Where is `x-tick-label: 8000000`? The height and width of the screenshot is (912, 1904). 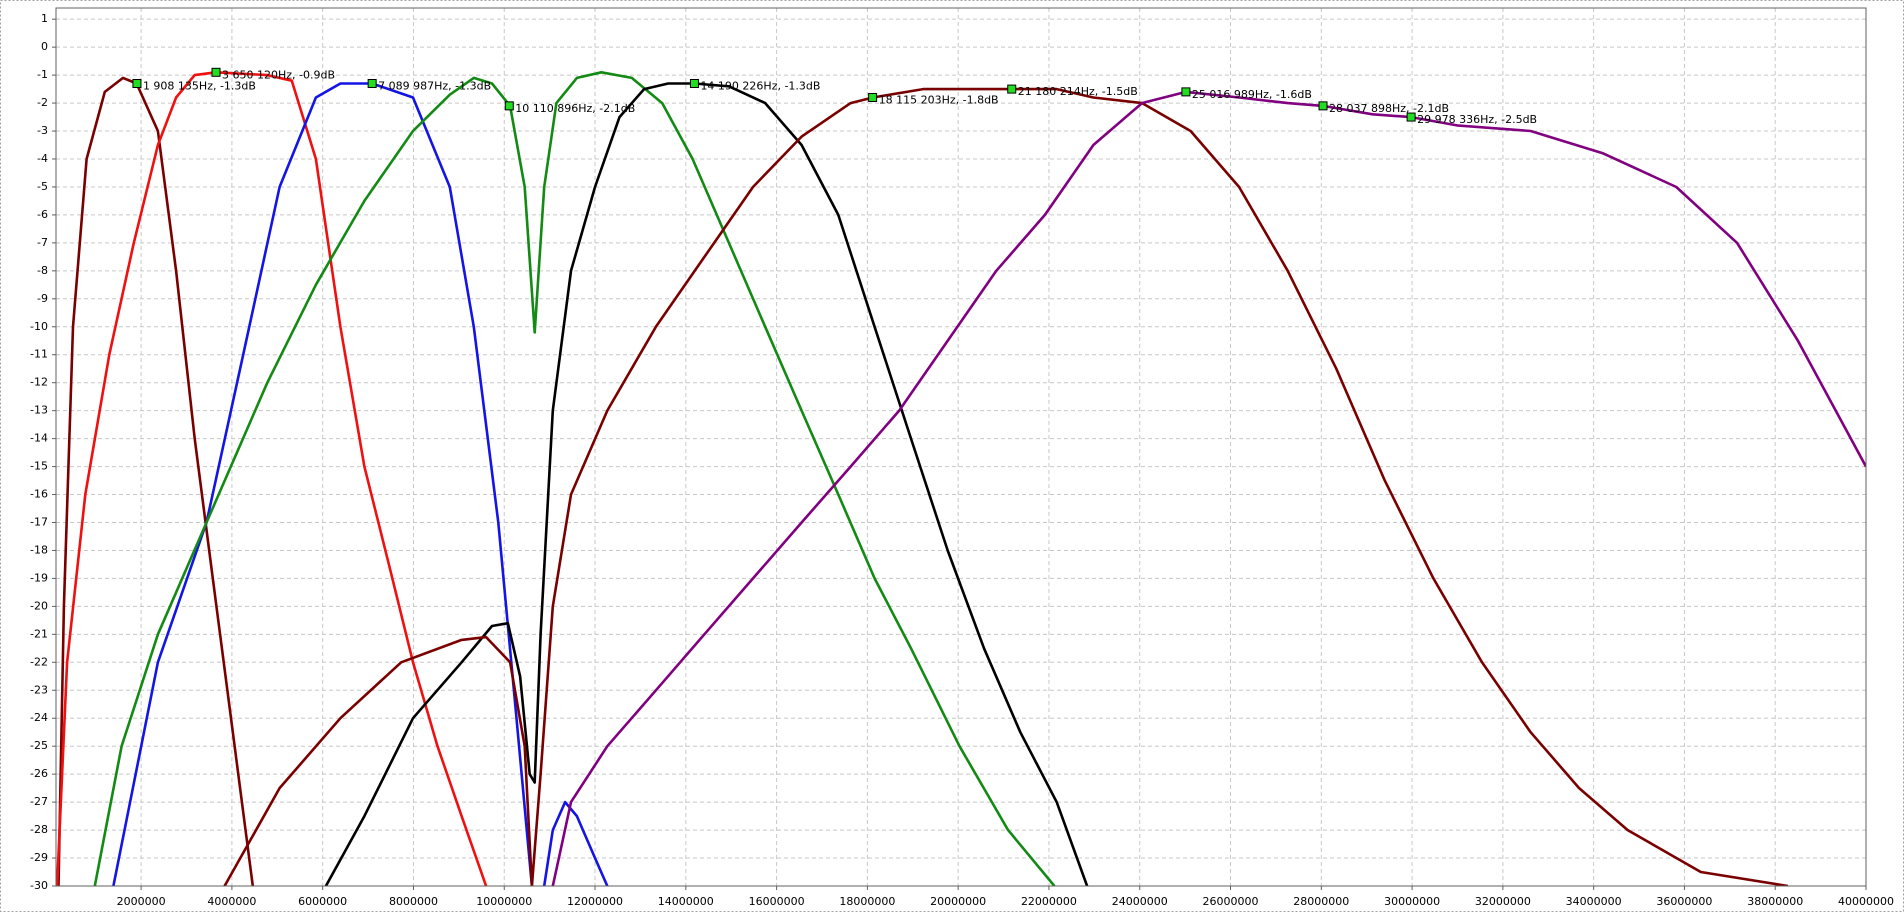
x-tick-label: 8000000 is located at coordinates (413, 901).